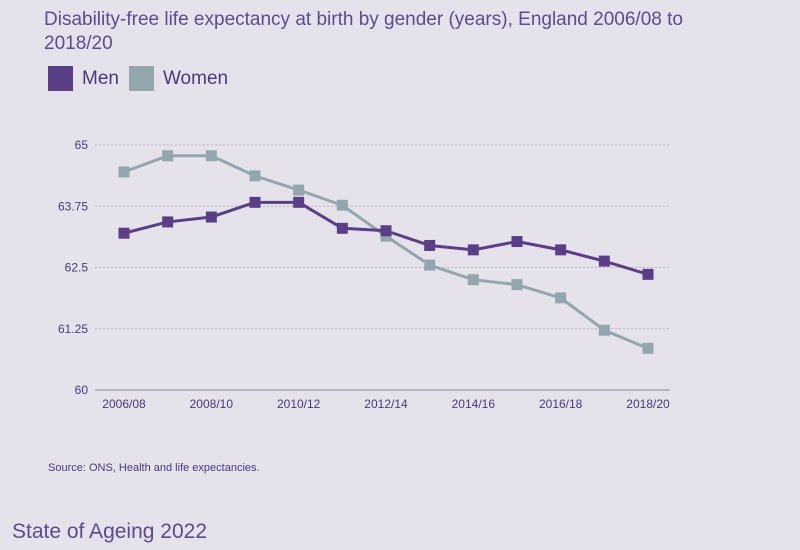 The image size is (800, 550). Describe the element at coordinates (299, 404) in the screenshot. I see `x-tick-label: 2010/12` at that location.